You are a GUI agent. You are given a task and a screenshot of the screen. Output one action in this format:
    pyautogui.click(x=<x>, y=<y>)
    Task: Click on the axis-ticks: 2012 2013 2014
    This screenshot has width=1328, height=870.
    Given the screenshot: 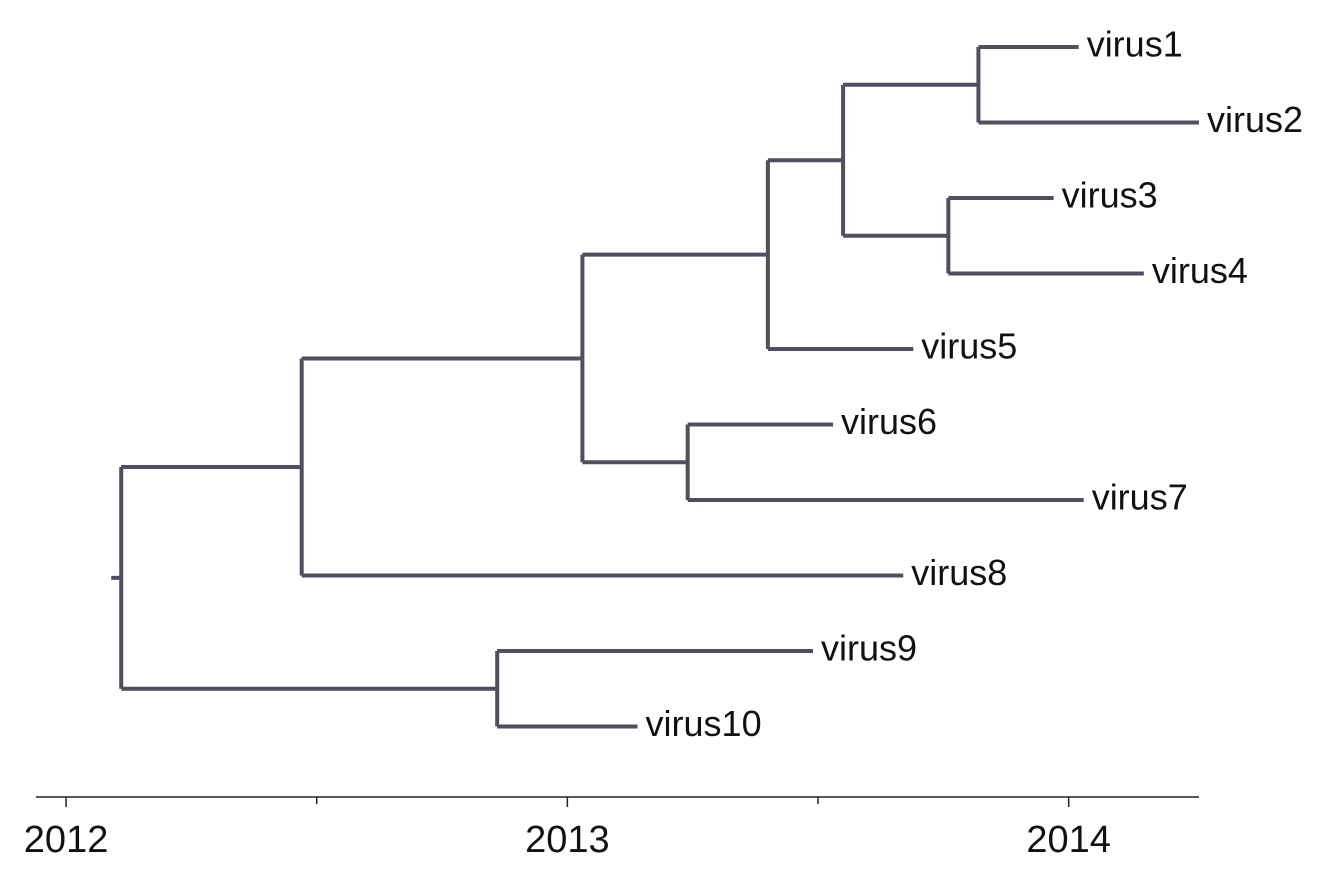 What is the action you would take?
    pyautogui.click(x=567, y=829)
    